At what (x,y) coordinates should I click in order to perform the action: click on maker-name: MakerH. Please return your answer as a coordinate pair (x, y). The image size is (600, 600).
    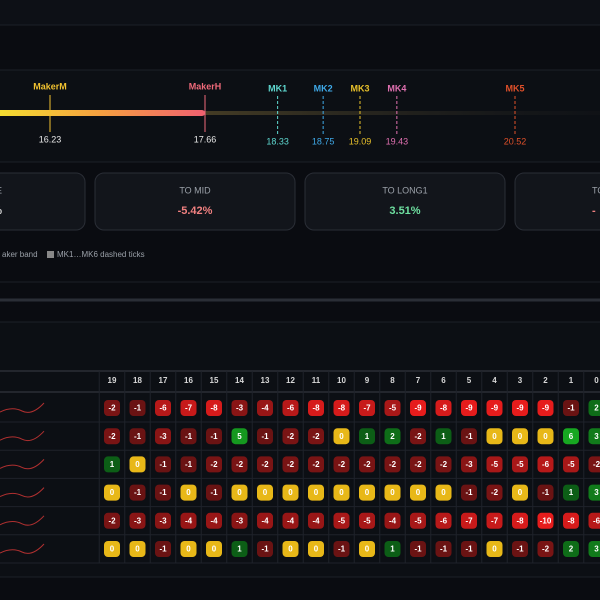
    Looking at the image, I should click on (205, 86).